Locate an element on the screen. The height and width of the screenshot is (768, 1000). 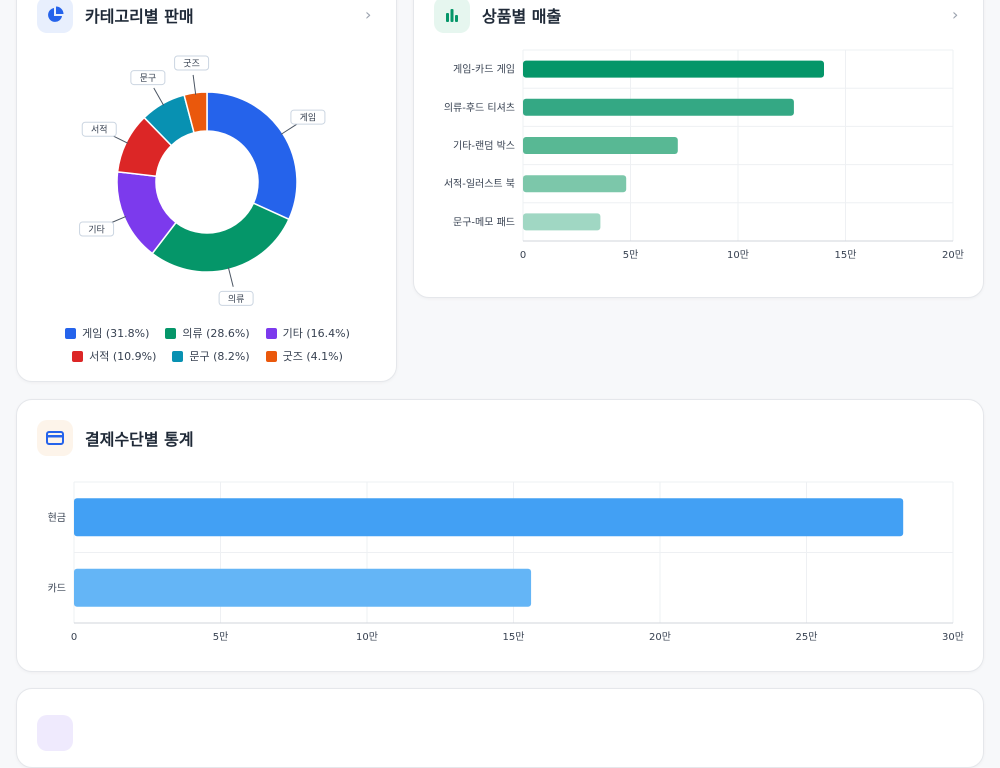
pie-slice-label: 기타 is located at coordinates (96, 229).